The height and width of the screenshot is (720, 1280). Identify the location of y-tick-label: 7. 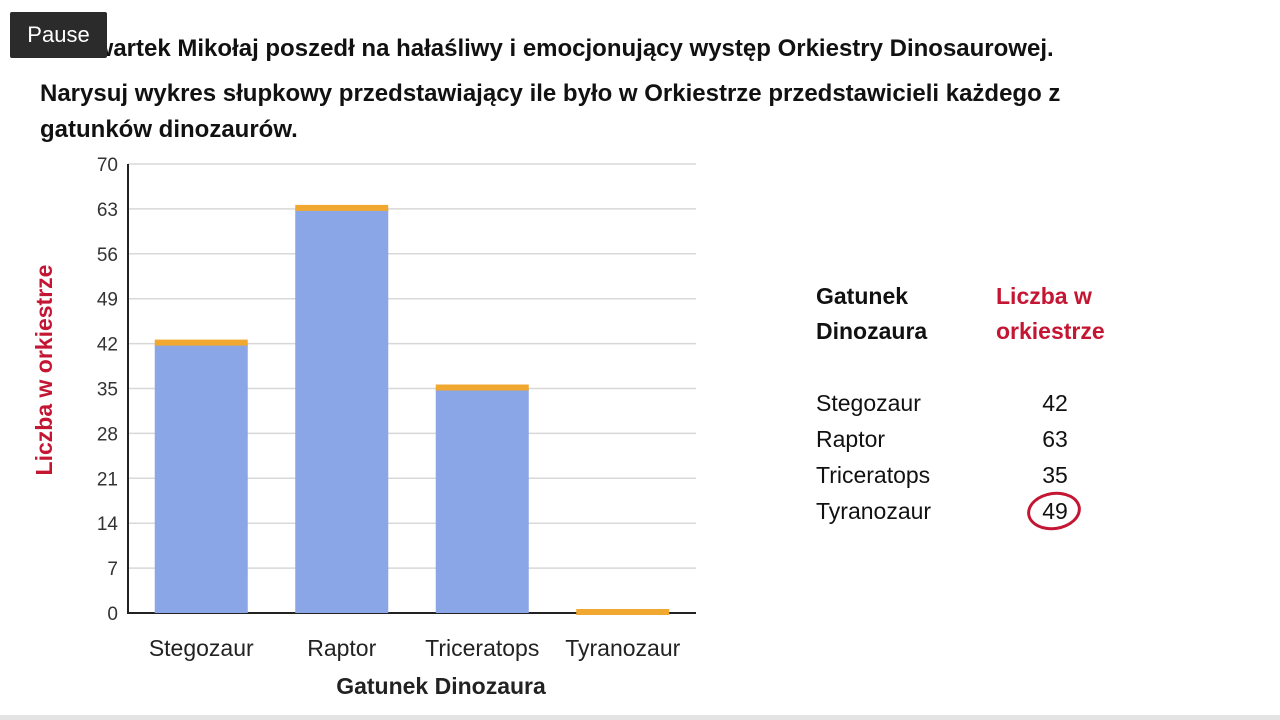
(112, 569).